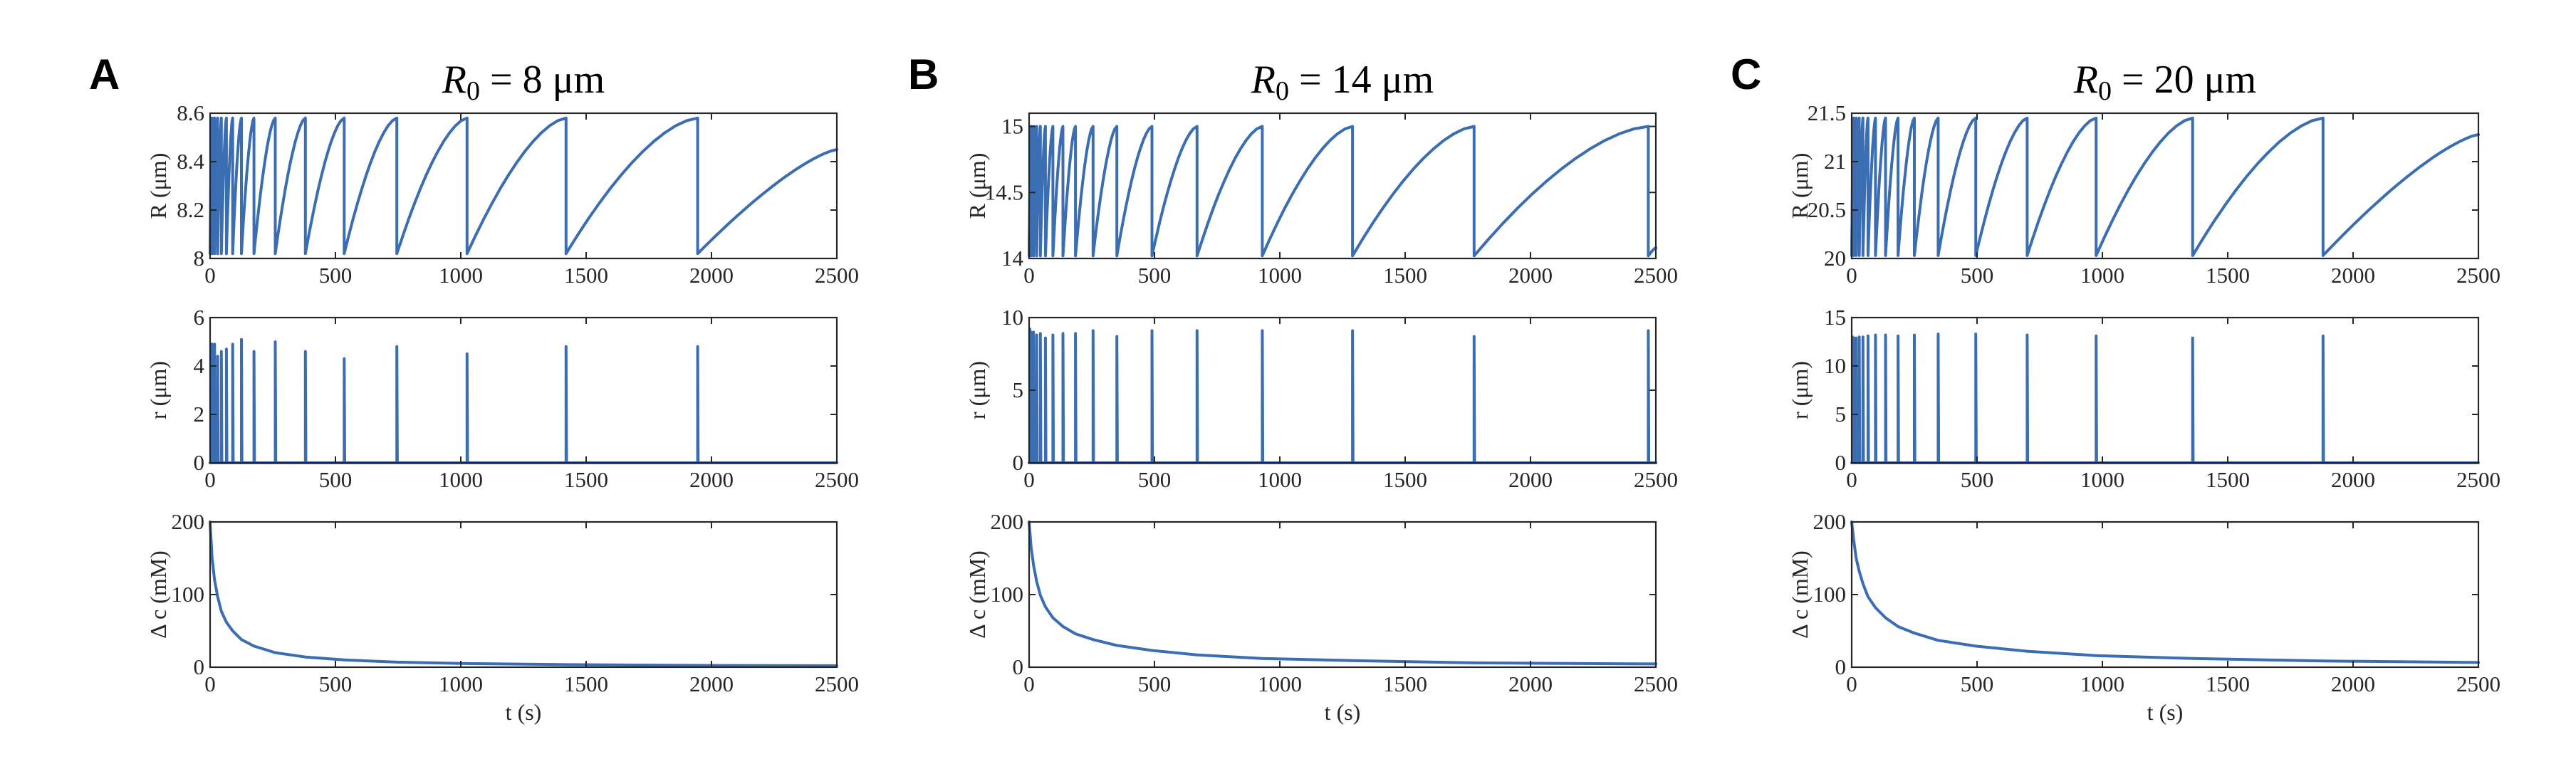 This screenshot has height=774, width=2576. Describe the element at coordinates (199, 317) in the screenshot. I see `y-tick-label: 6` at that location.